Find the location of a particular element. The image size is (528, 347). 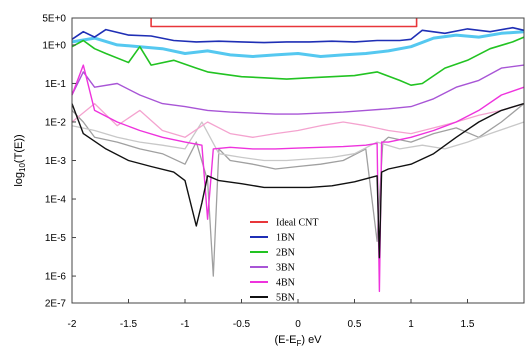

legend-label: 2BN is located at coordinates (285, 253).